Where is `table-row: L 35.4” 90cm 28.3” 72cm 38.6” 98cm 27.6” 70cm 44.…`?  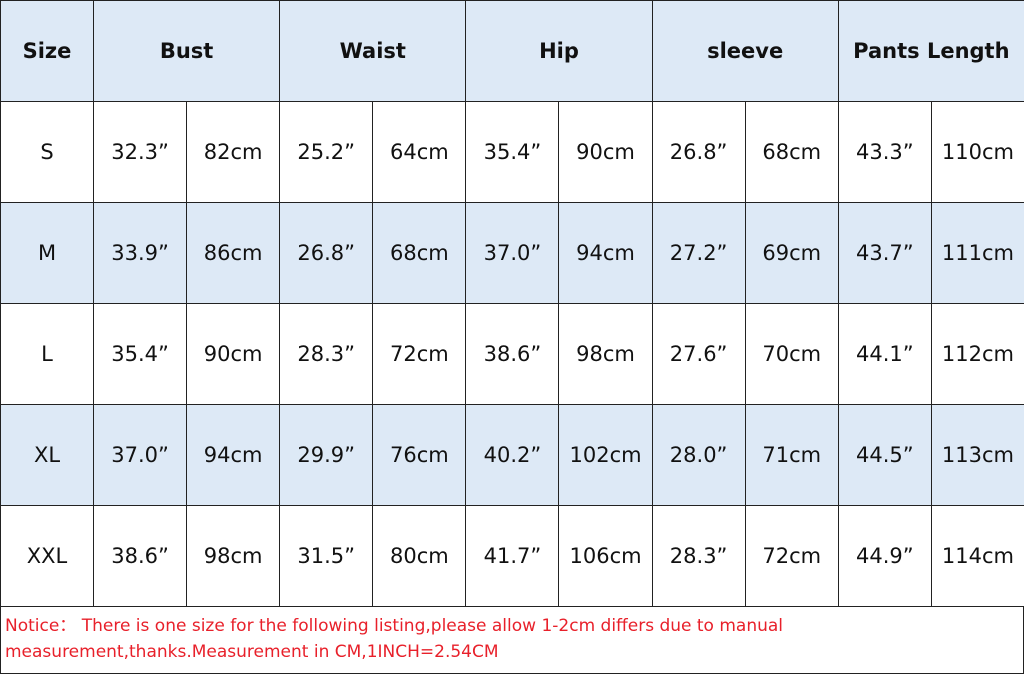 table-row: L 35.4” 90cm 28.3” 72cm 38.6” 98cm 27.6” 70cm 44.… is located at coordinates (512, 354).